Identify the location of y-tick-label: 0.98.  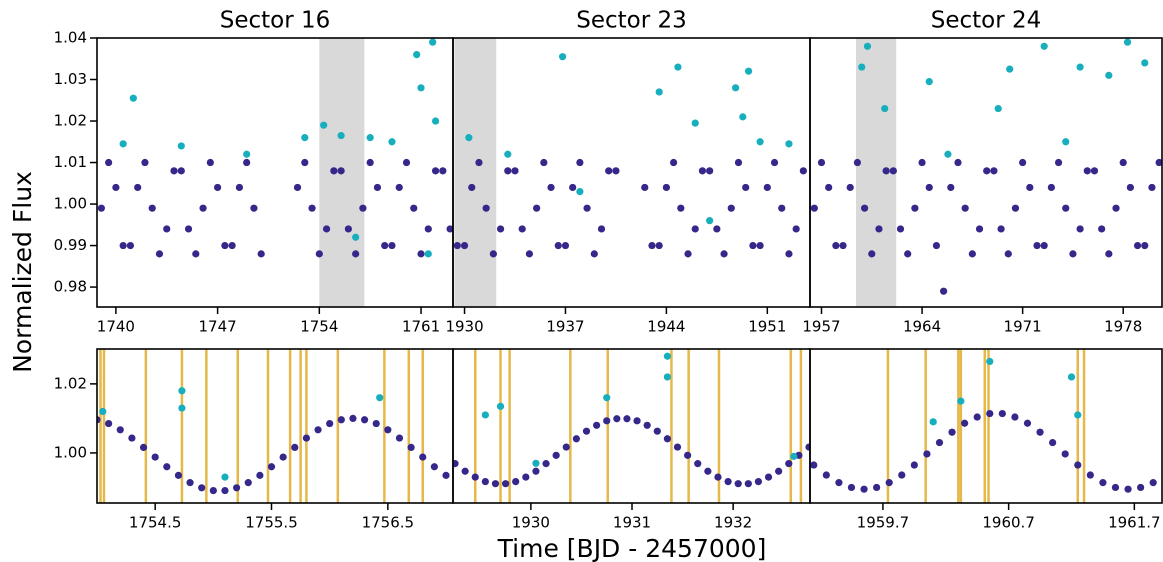
(70, 287).